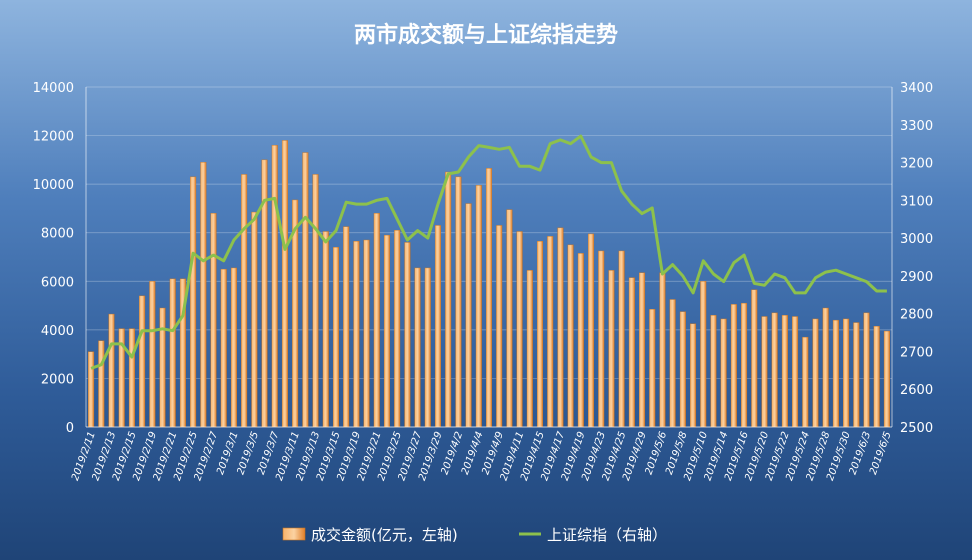  What do you see at coordinates (916, 390) in the screenshot?
I see `y-right-tick-label: 2600` at bounding box center [916, 390].